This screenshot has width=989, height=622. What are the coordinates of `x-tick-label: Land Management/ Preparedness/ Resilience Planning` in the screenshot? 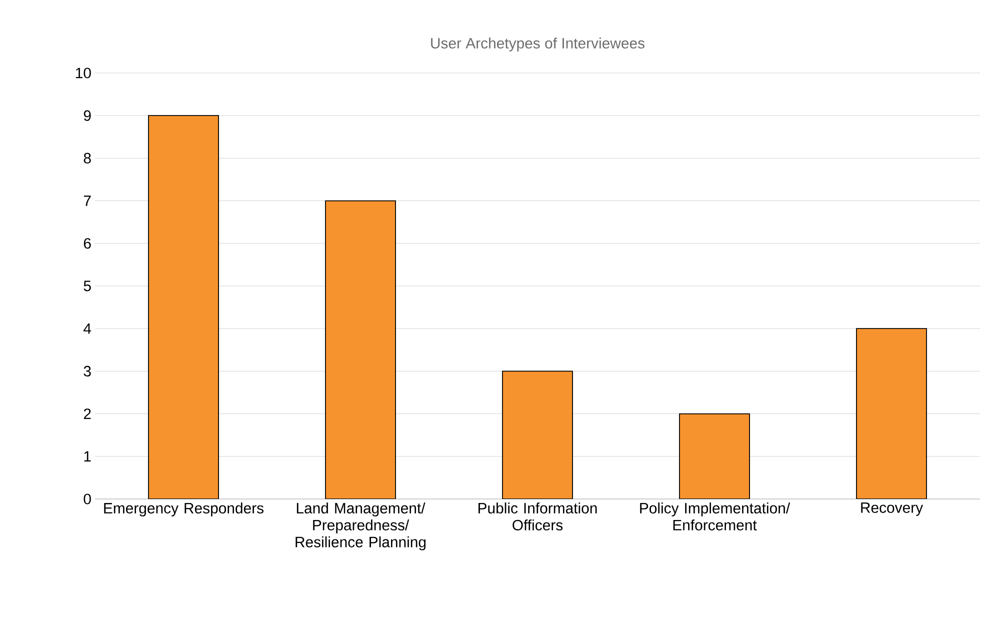 It's located at (361, 526).